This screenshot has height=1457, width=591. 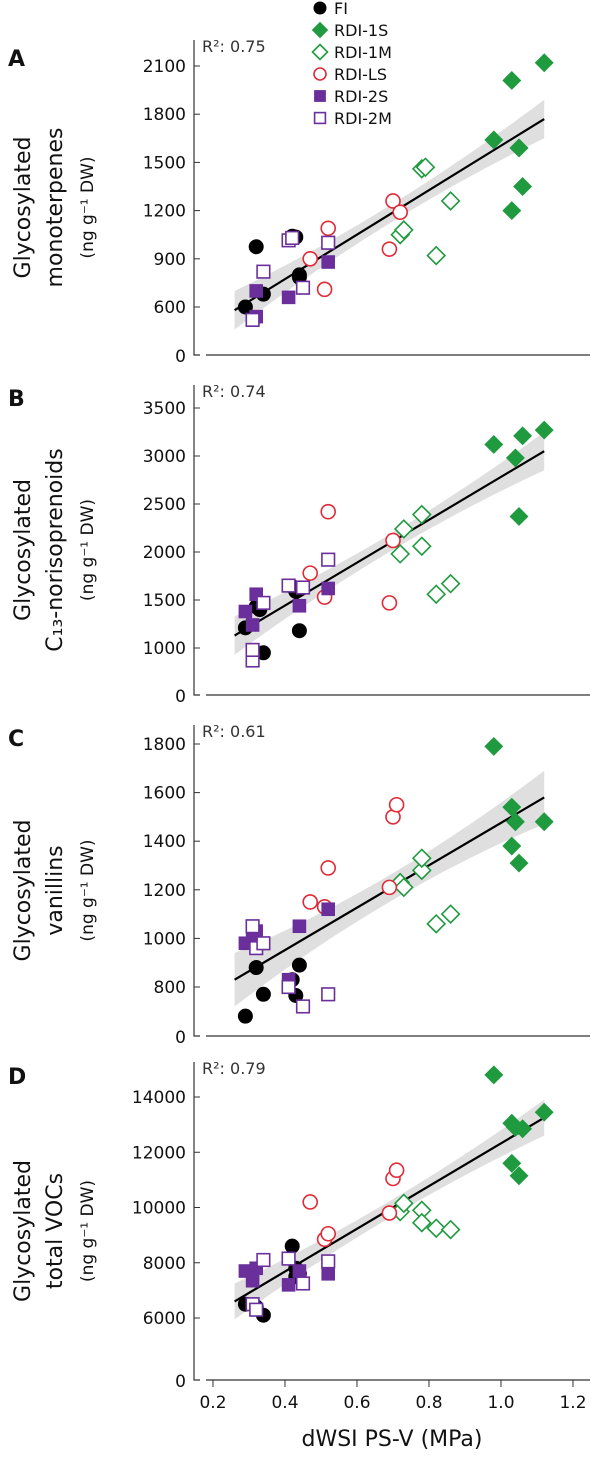 I want to click on y-axis-label-line-2: vanillins, so click(x=55, y=890).